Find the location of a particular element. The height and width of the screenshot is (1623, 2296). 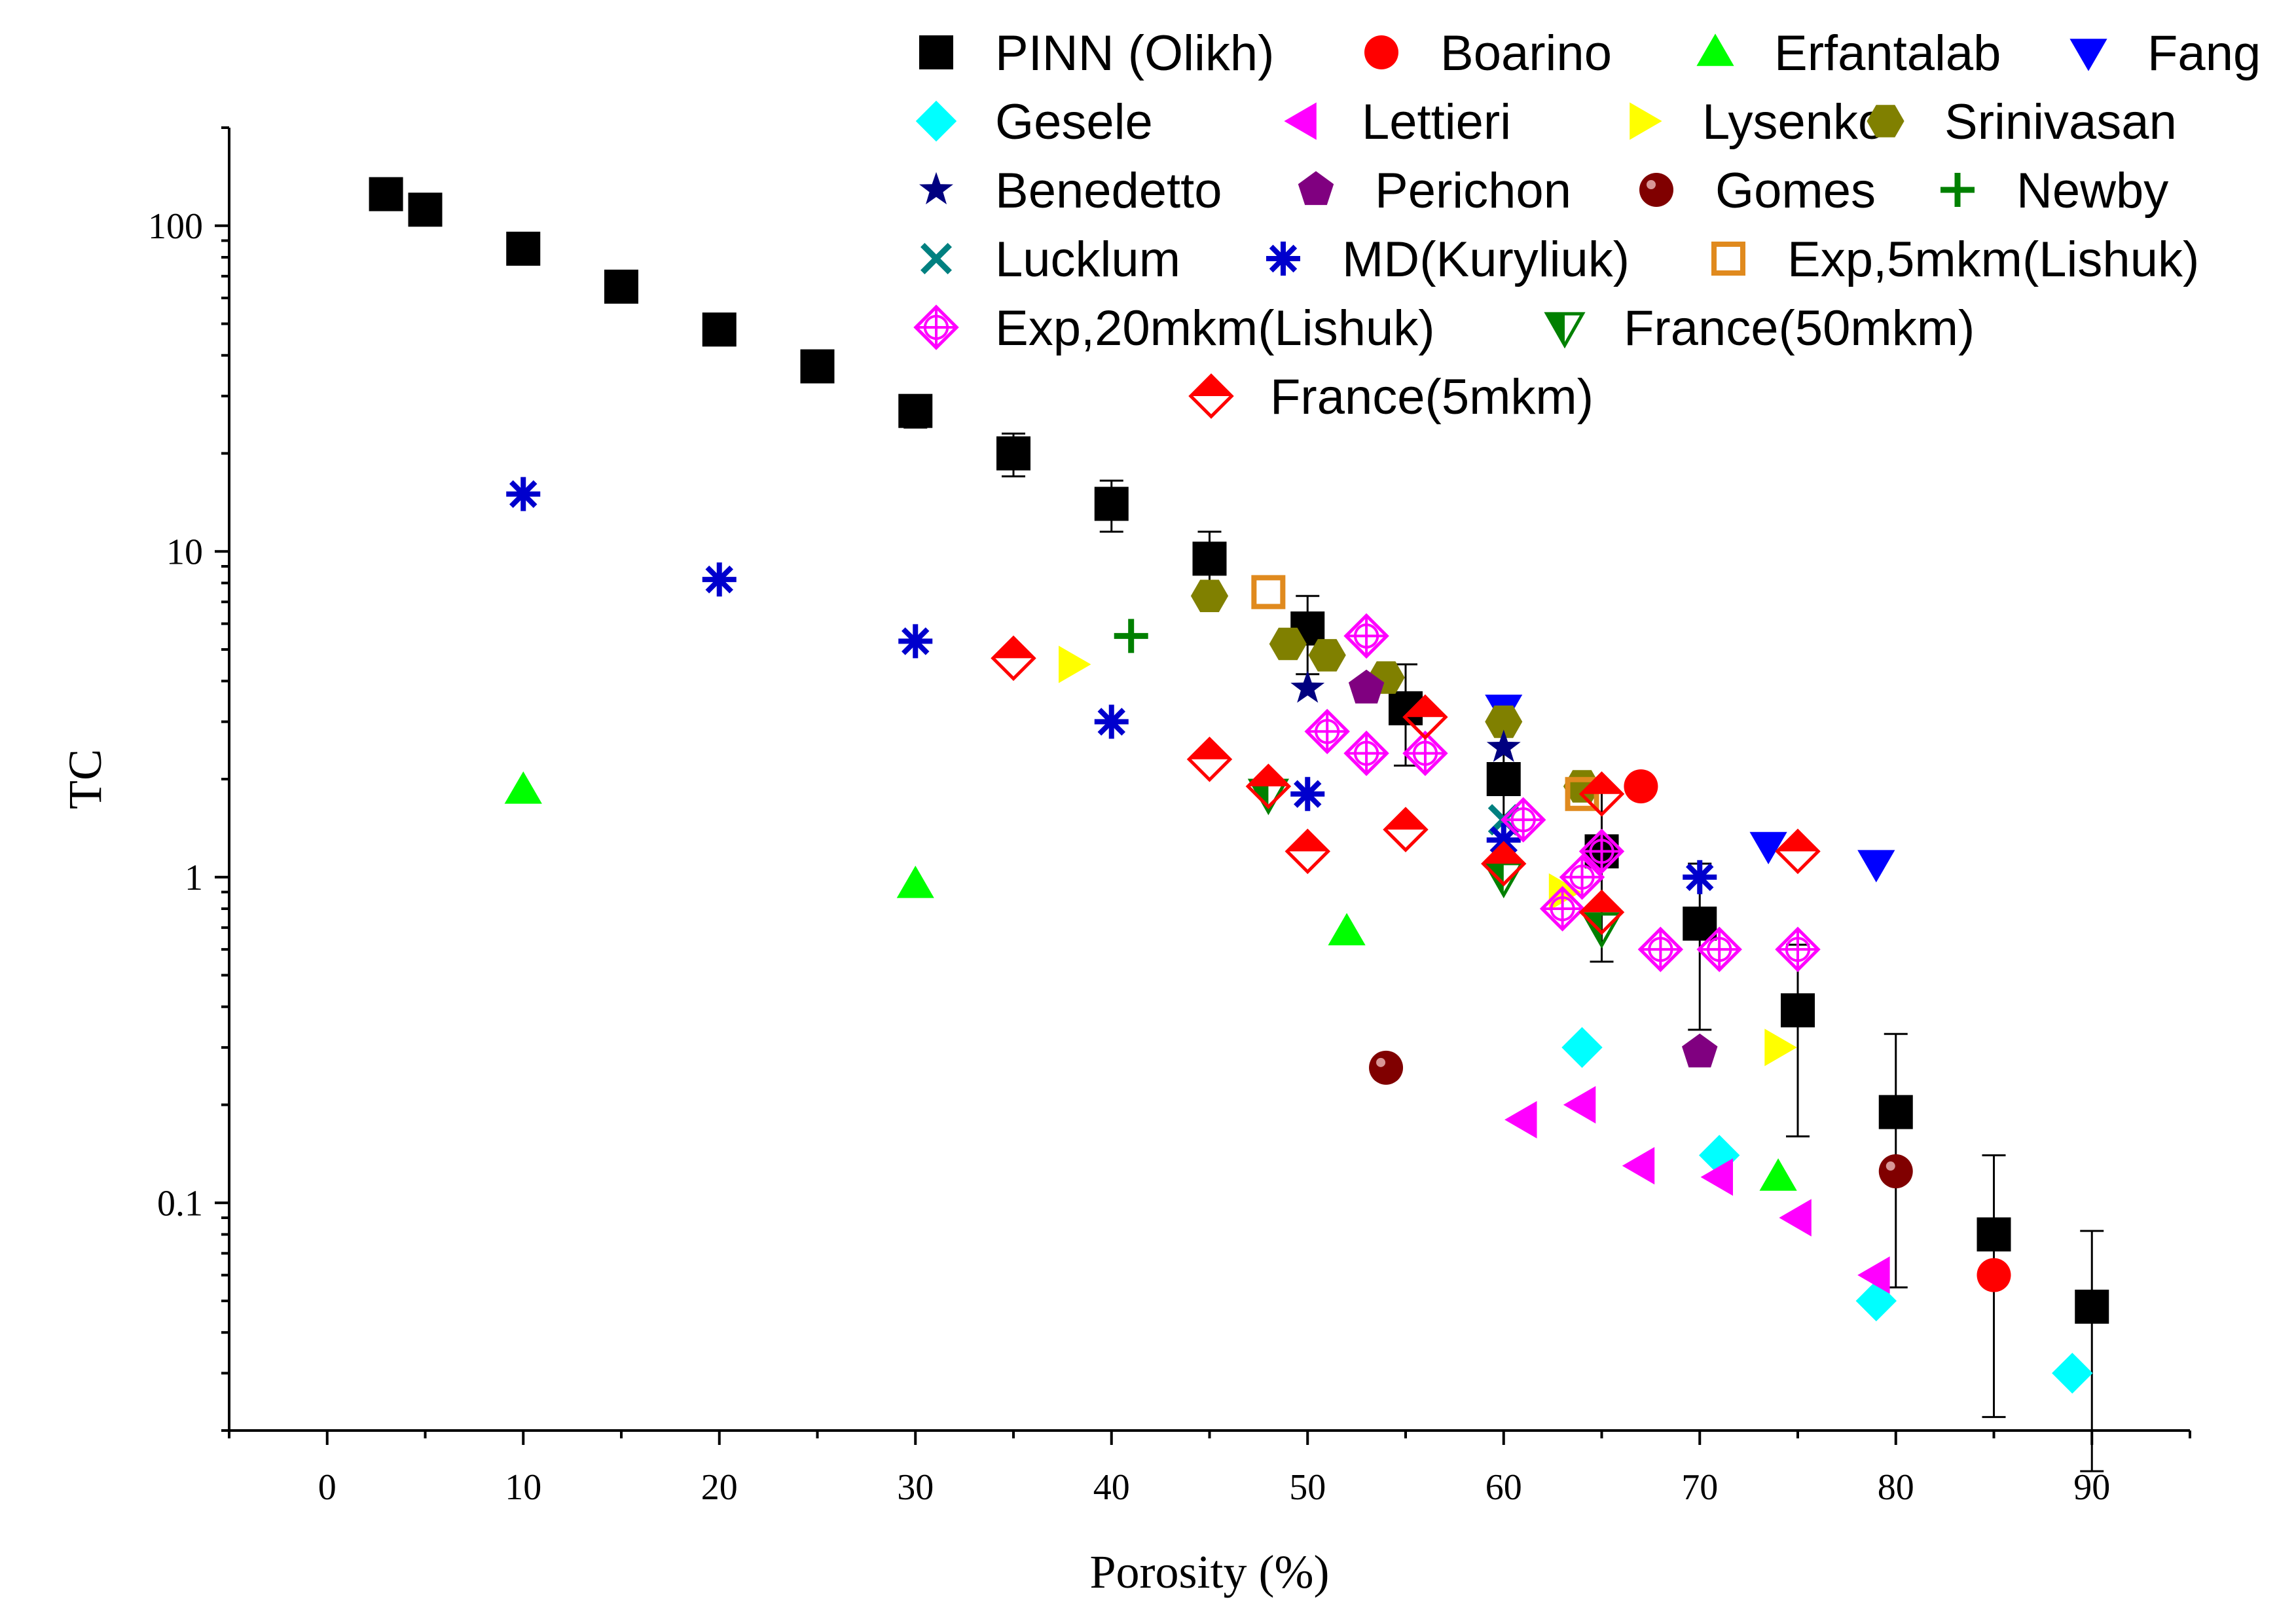

legend-entry: Exp,20mkm(Lishuk) is located at coordinates (1174, 328).